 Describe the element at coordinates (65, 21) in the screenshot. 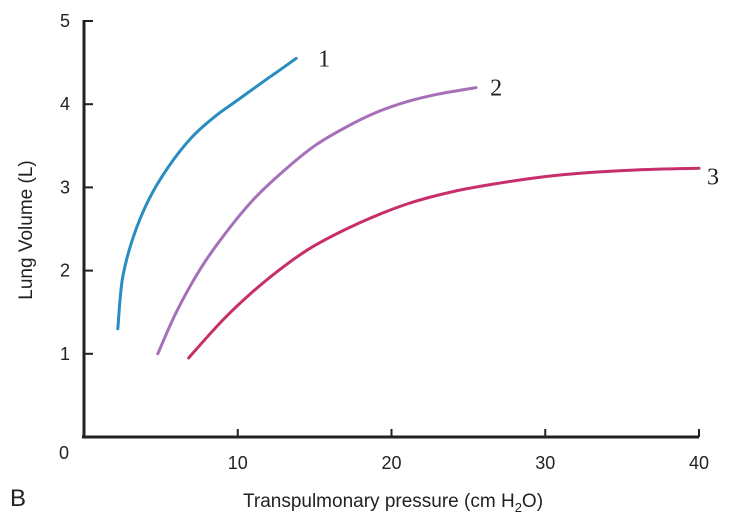

I see `y-tick-label: 5` at that location.